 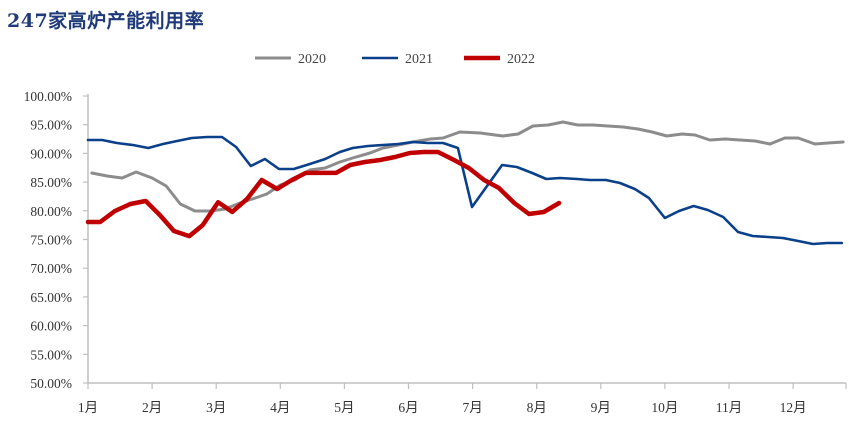 What do you see at coordinates (51, 326) in the screenshot?
I see `y-tick-label: 60.00%` at bounding box center [51, 326].